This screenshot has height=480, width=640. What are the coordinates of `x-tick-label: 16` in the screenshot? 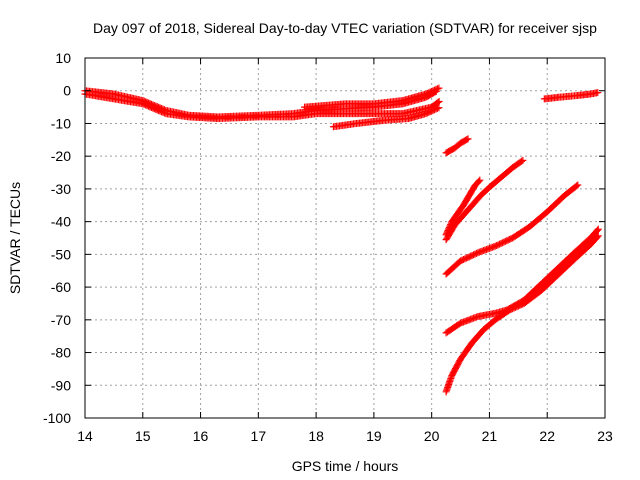 It's located at (201, 436).